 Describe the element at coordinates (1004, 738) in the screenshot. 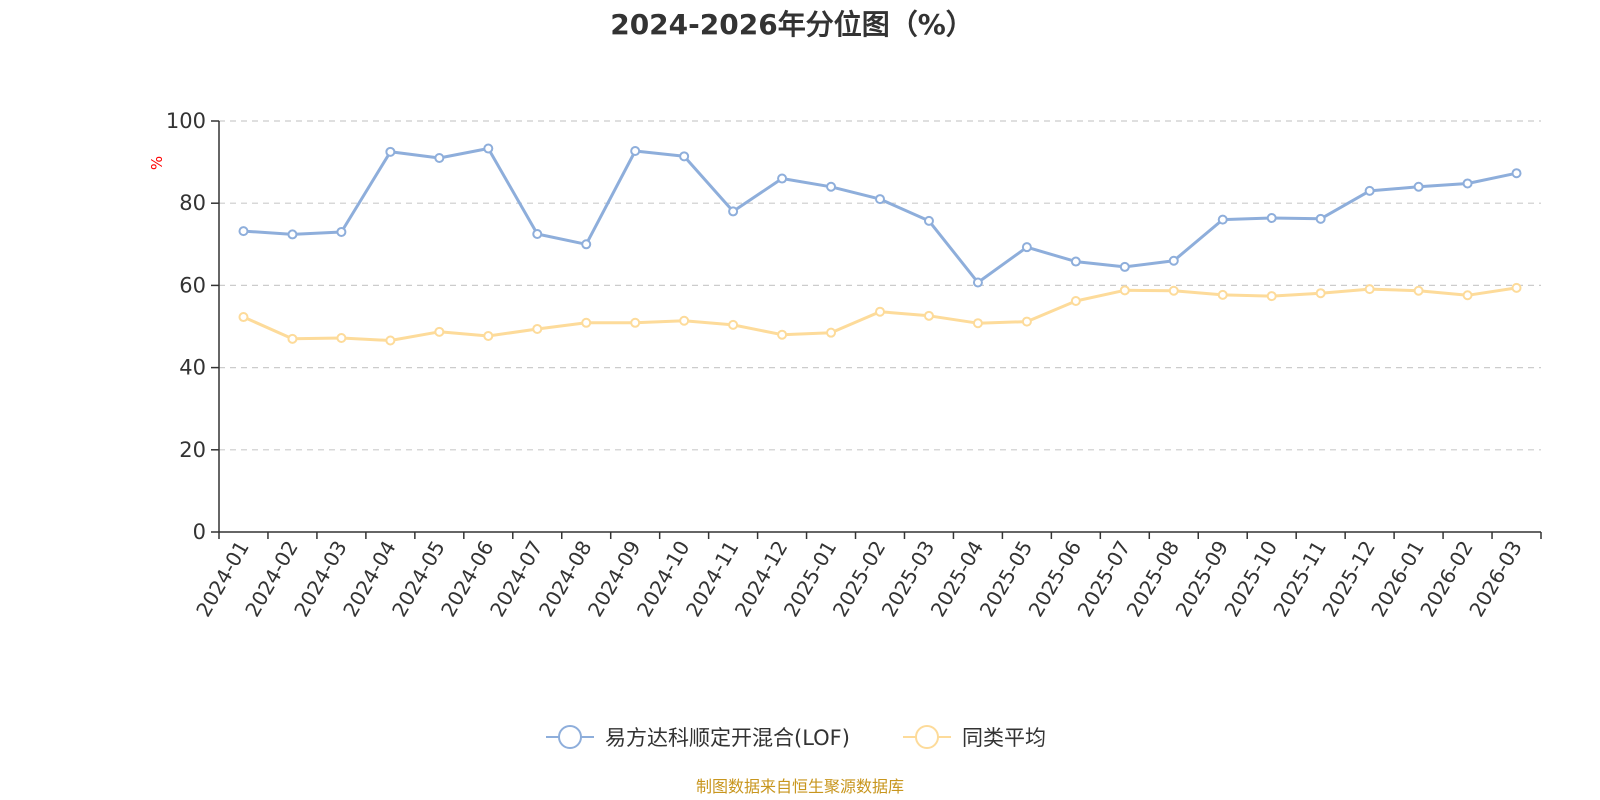

I see `legend-label: 同类平均` at that location.